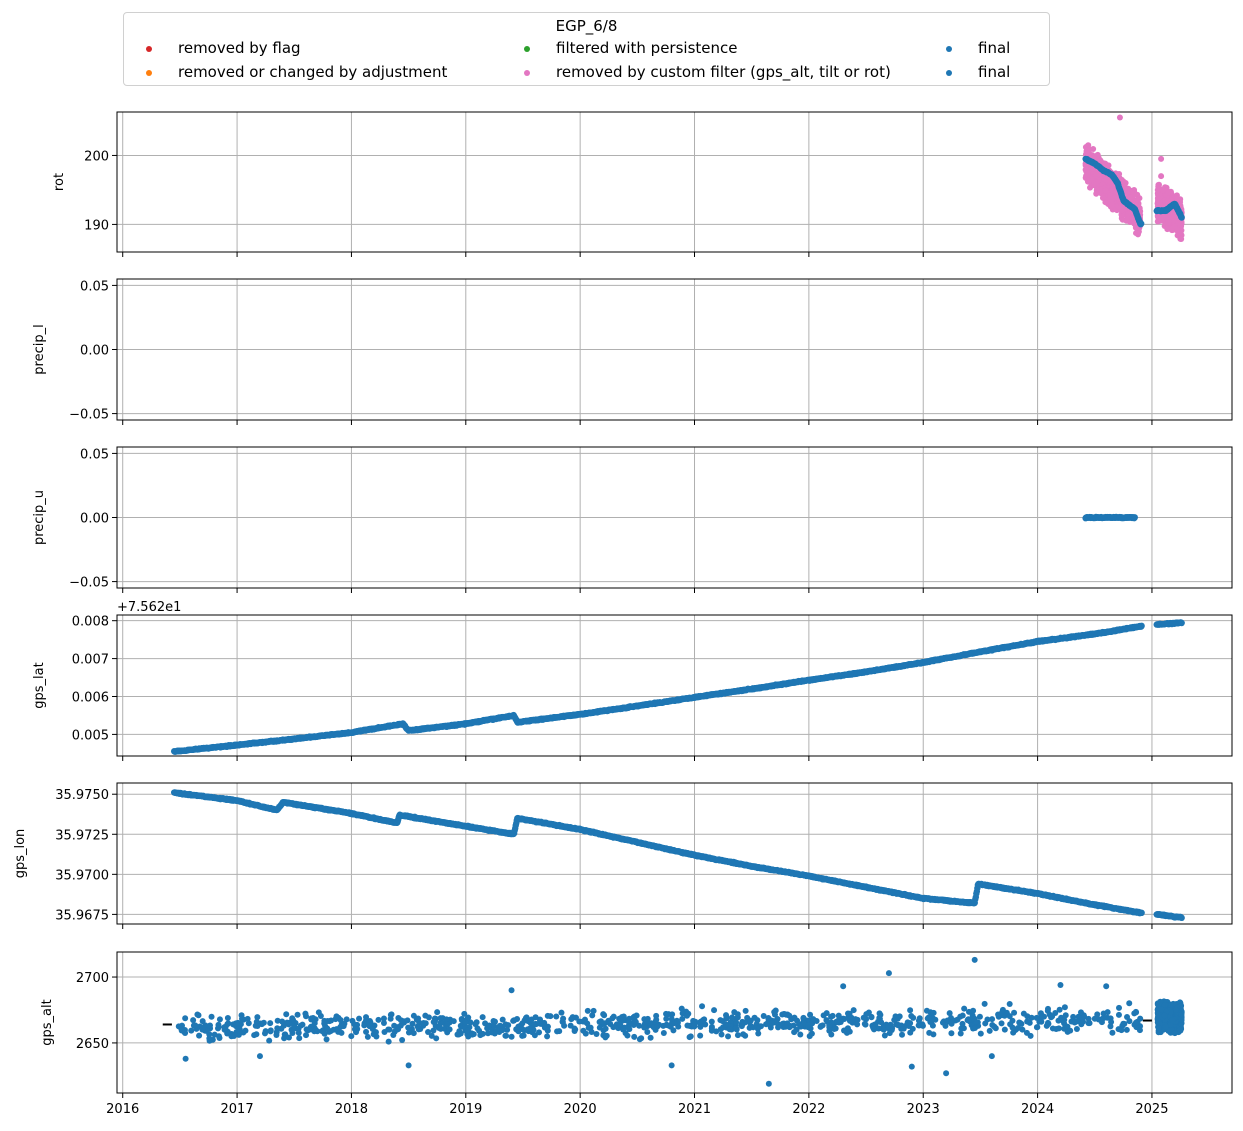  I want to click on panel-gps_lat: 0.005 0.006 0.007 0.008 gps_lat +7.562e1, so click(632, 680).